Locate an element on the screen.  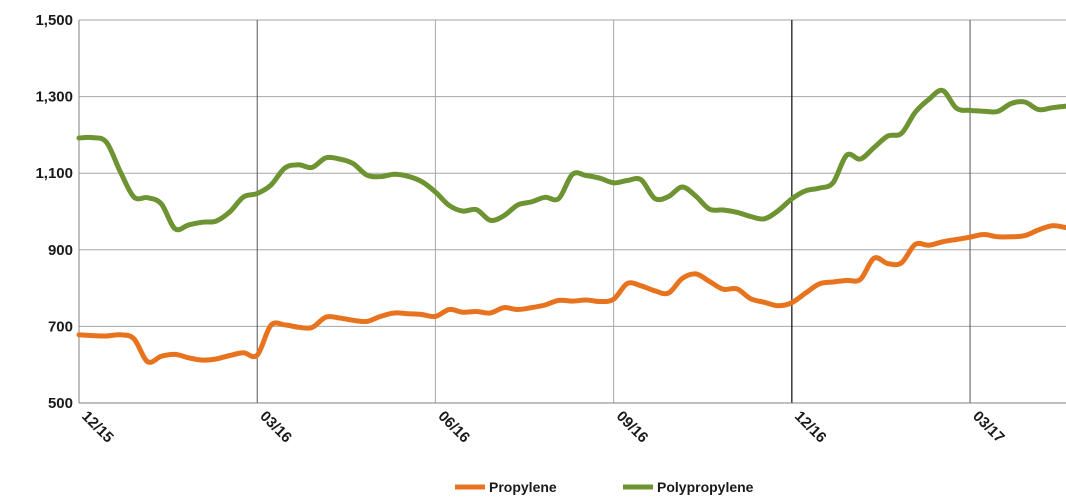
x-axis-labels: 12/15 03/16 06/16 09/16 12/16 03/17 is located at coordinates (543, 427).